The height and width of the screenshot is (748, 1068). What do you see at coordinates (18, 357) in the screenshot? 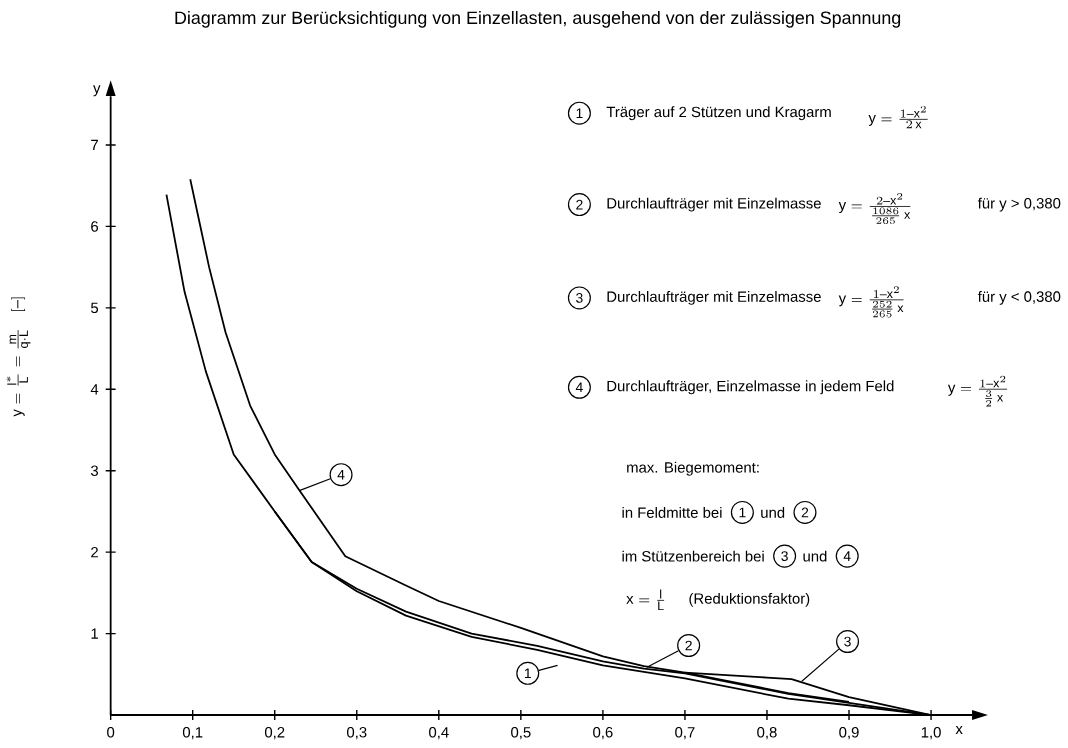
I see `y-axis-title: $y = \frac{l^{*}}{L} = \frac{m}{q \cdot L} \quad [-]$` at bounding box center [18, 357].